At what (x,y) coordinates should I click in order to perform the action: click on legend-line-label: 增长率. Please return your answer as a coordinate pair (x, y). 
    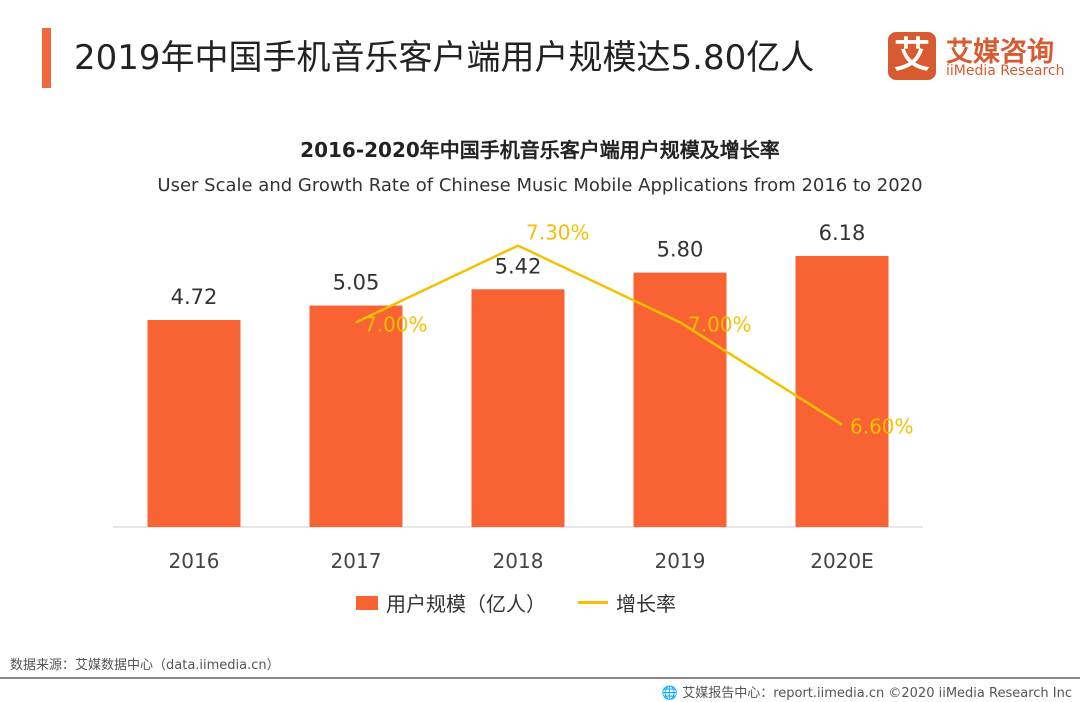
    Looking at the image, I should click on (646, 604).